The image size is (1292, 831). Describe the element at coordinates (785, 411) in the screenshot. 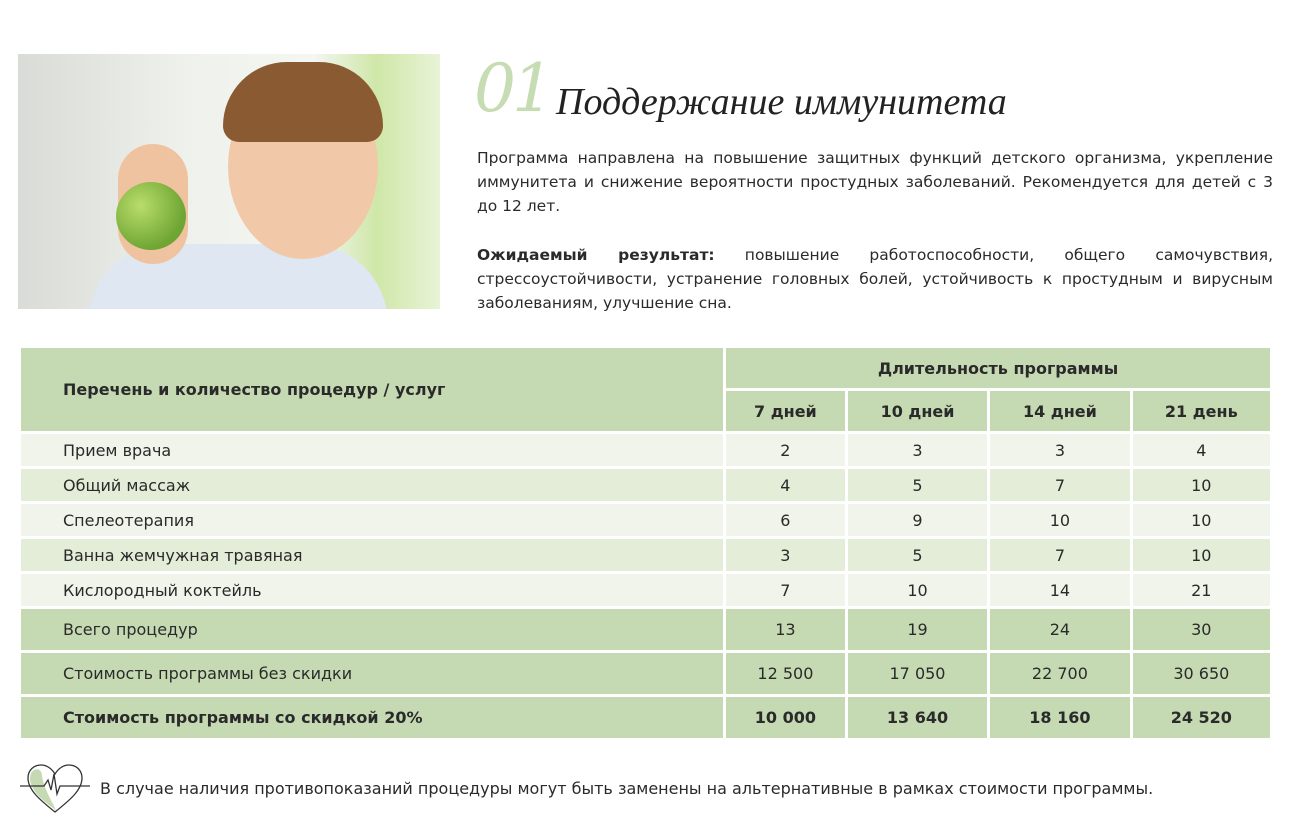

I see `duration-header: 7 дней` at that location.